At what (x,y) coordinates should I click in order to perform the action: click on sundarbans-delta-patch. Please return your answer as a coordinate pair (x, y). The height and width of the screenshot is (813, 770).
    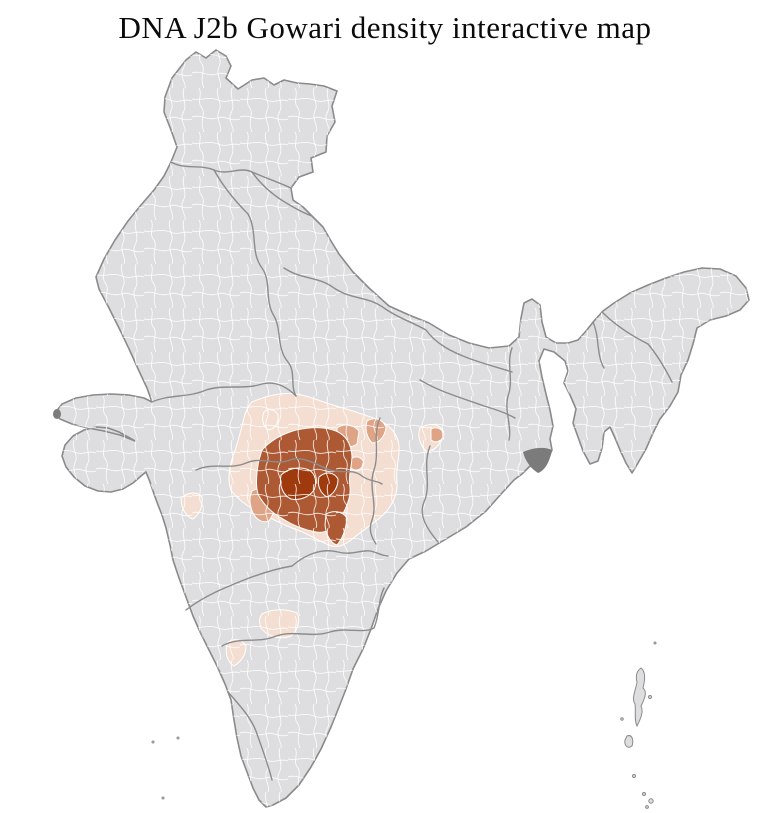
    Looking at the image, I should click on (537, 460).